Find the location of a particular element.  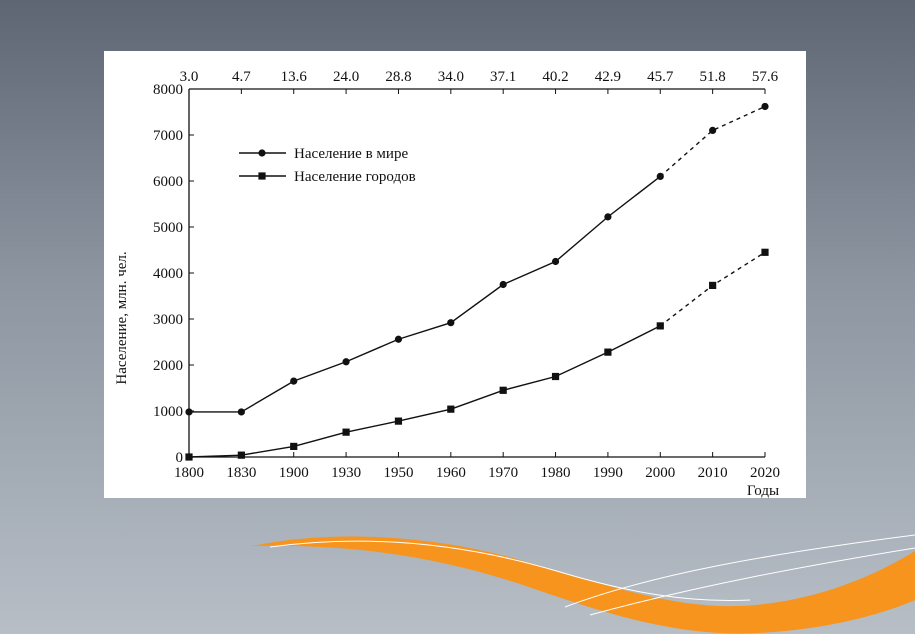

series-projection-urban is located at coordinates (712, 289).